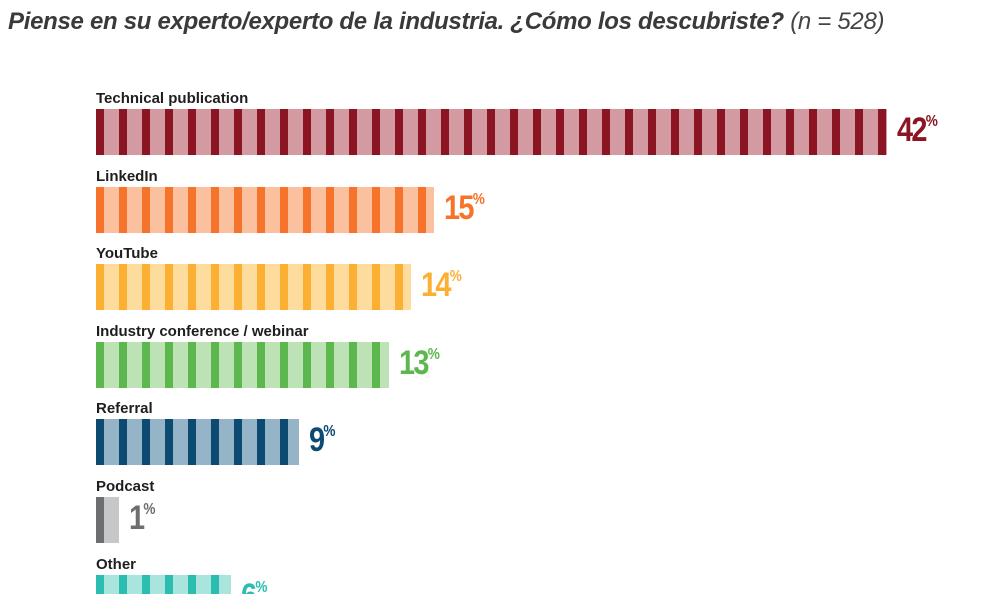 The height and width of the screenshot is (611, 994). I want to click on category-label: Referral, so click(124, 409).